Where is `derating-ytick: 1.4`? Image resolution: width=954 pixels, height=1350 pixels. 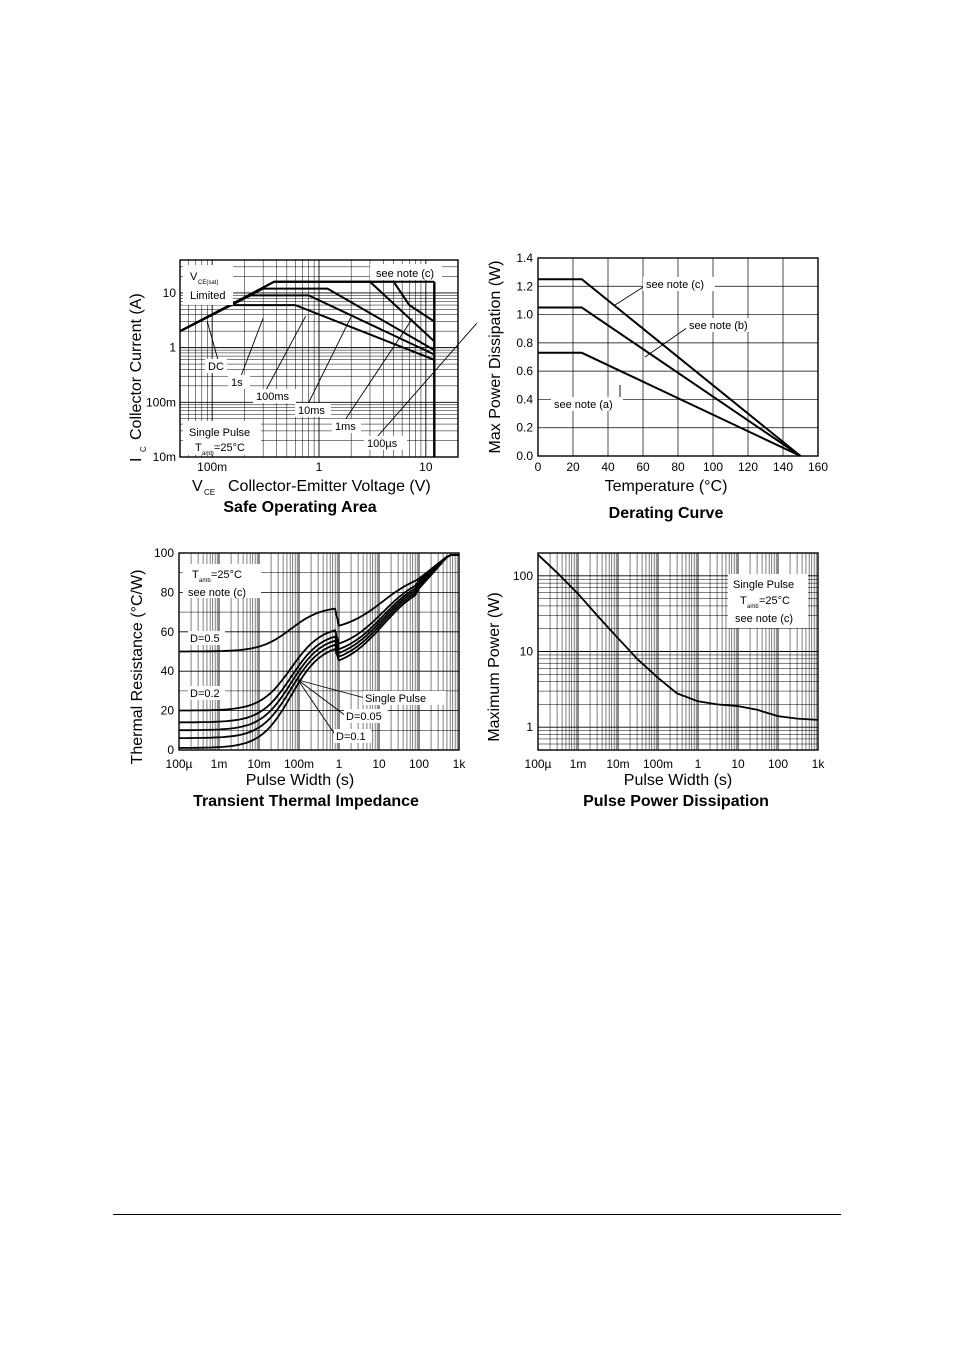 derating-ytick: 1.4 is located at coordinates (524, 258).